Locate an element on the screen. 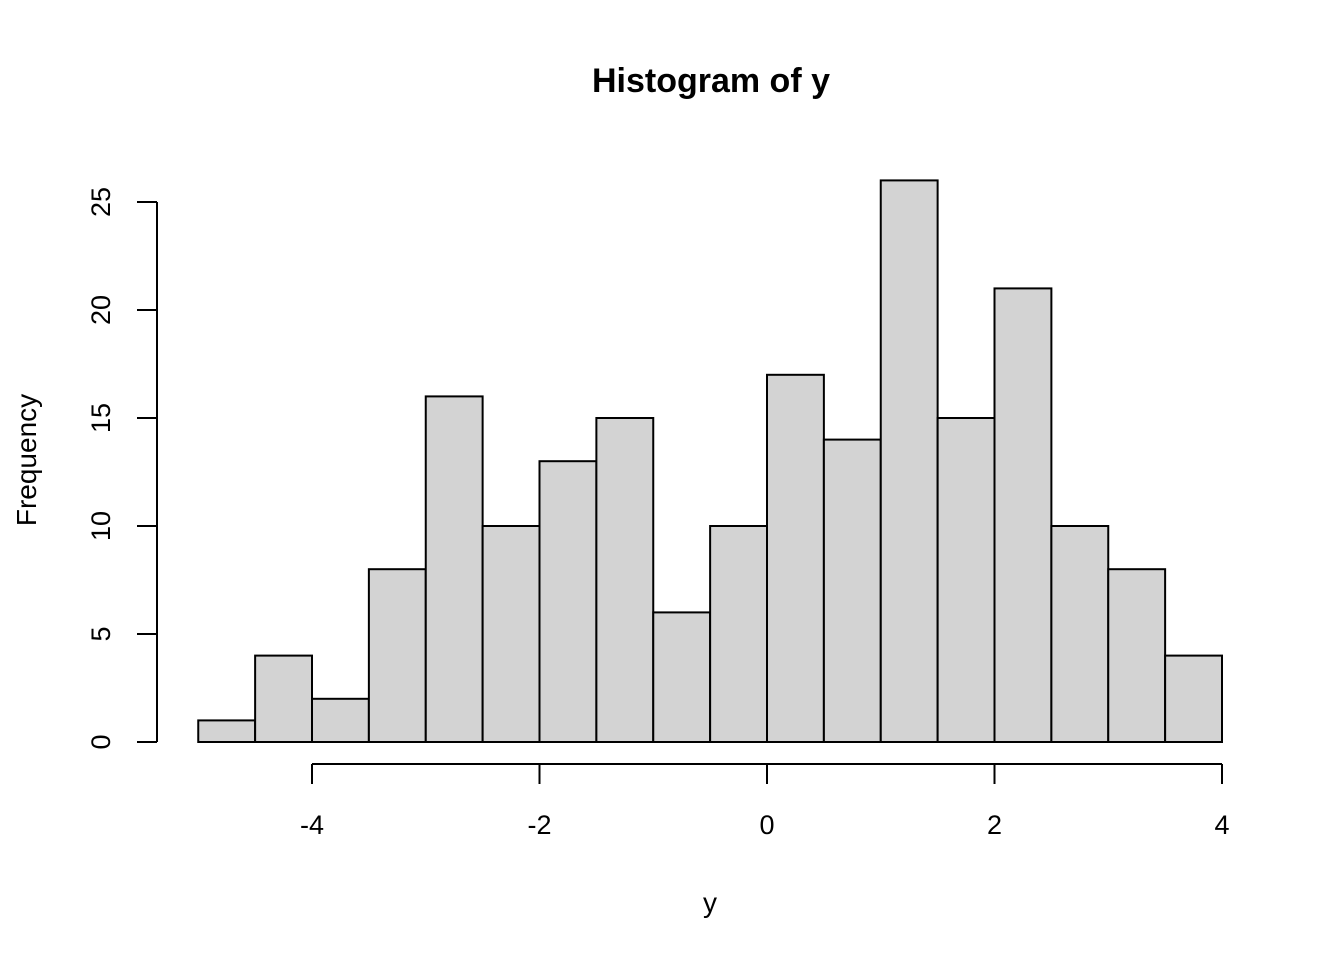  y-tick-label: 10 is located at coordinates (101, 526).